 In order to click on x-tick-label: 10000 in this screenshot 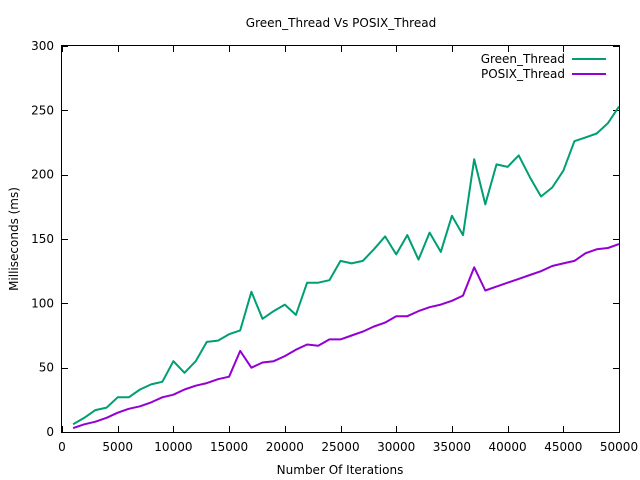, I will do `click(173, 447)`.